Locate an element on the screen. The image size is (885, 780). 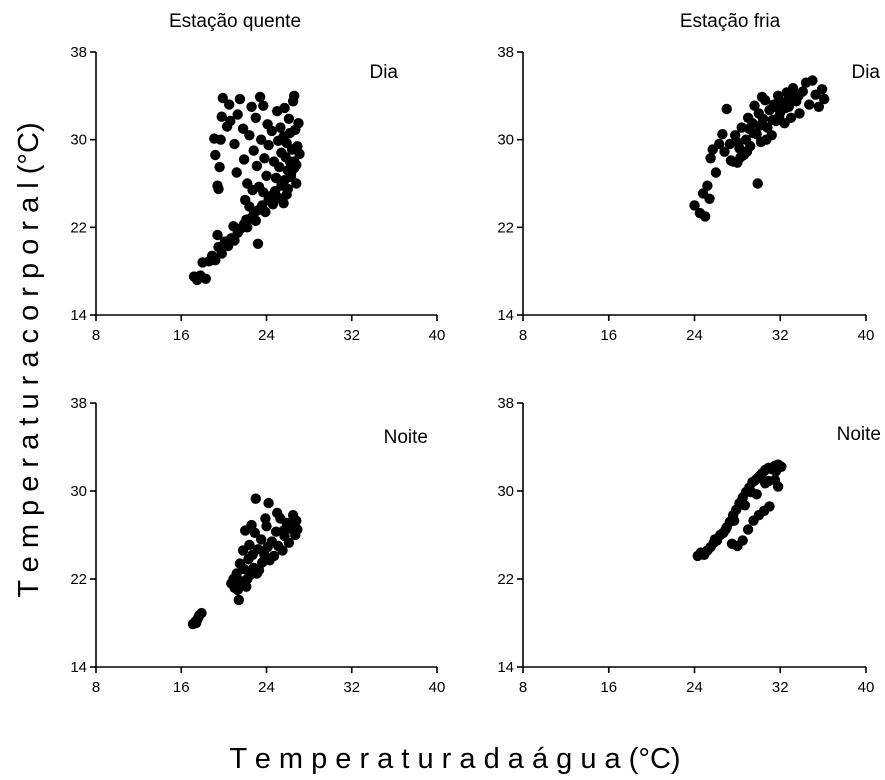
panel-label: Noite is located at coordinates (406, 437).